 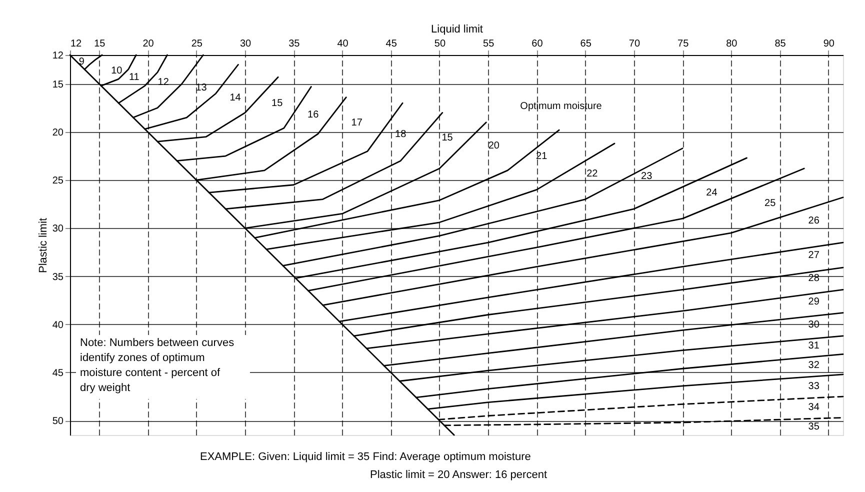 What do you see at coordinates (770, 204) in the screenshot?
I see `annotation: 25` at bounding box center [770, 204].